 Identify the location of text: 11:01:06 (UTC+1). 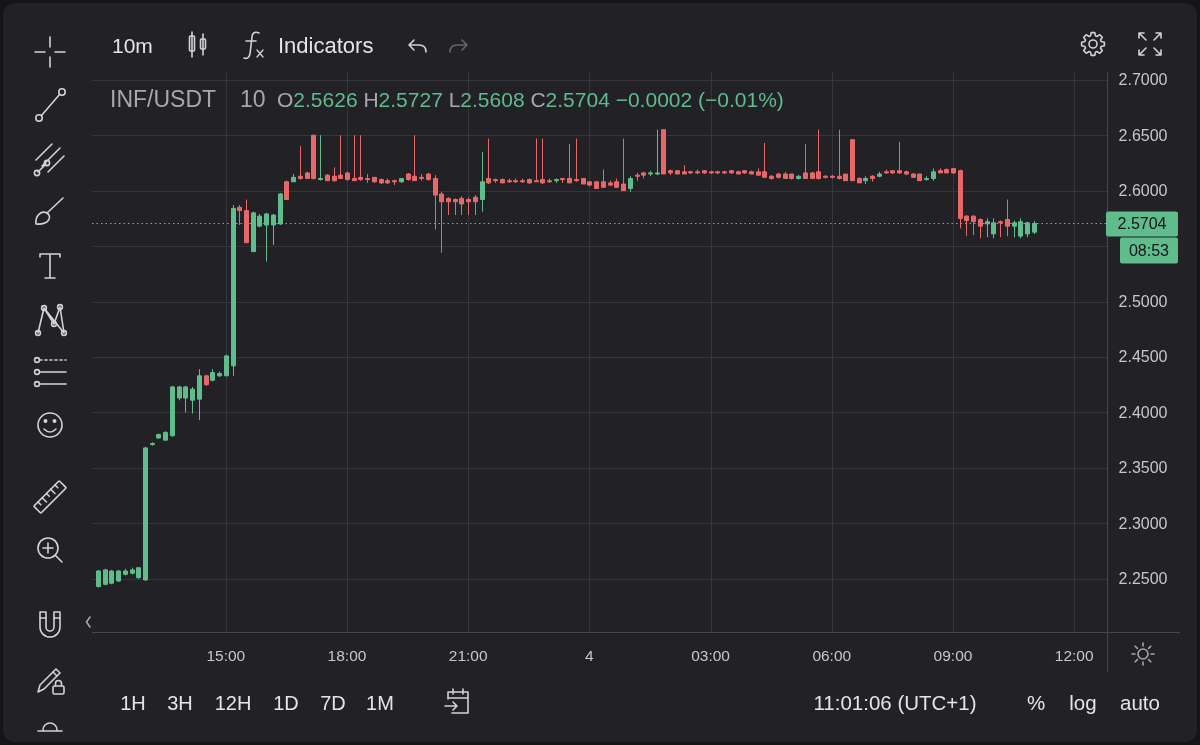
(895, 702).